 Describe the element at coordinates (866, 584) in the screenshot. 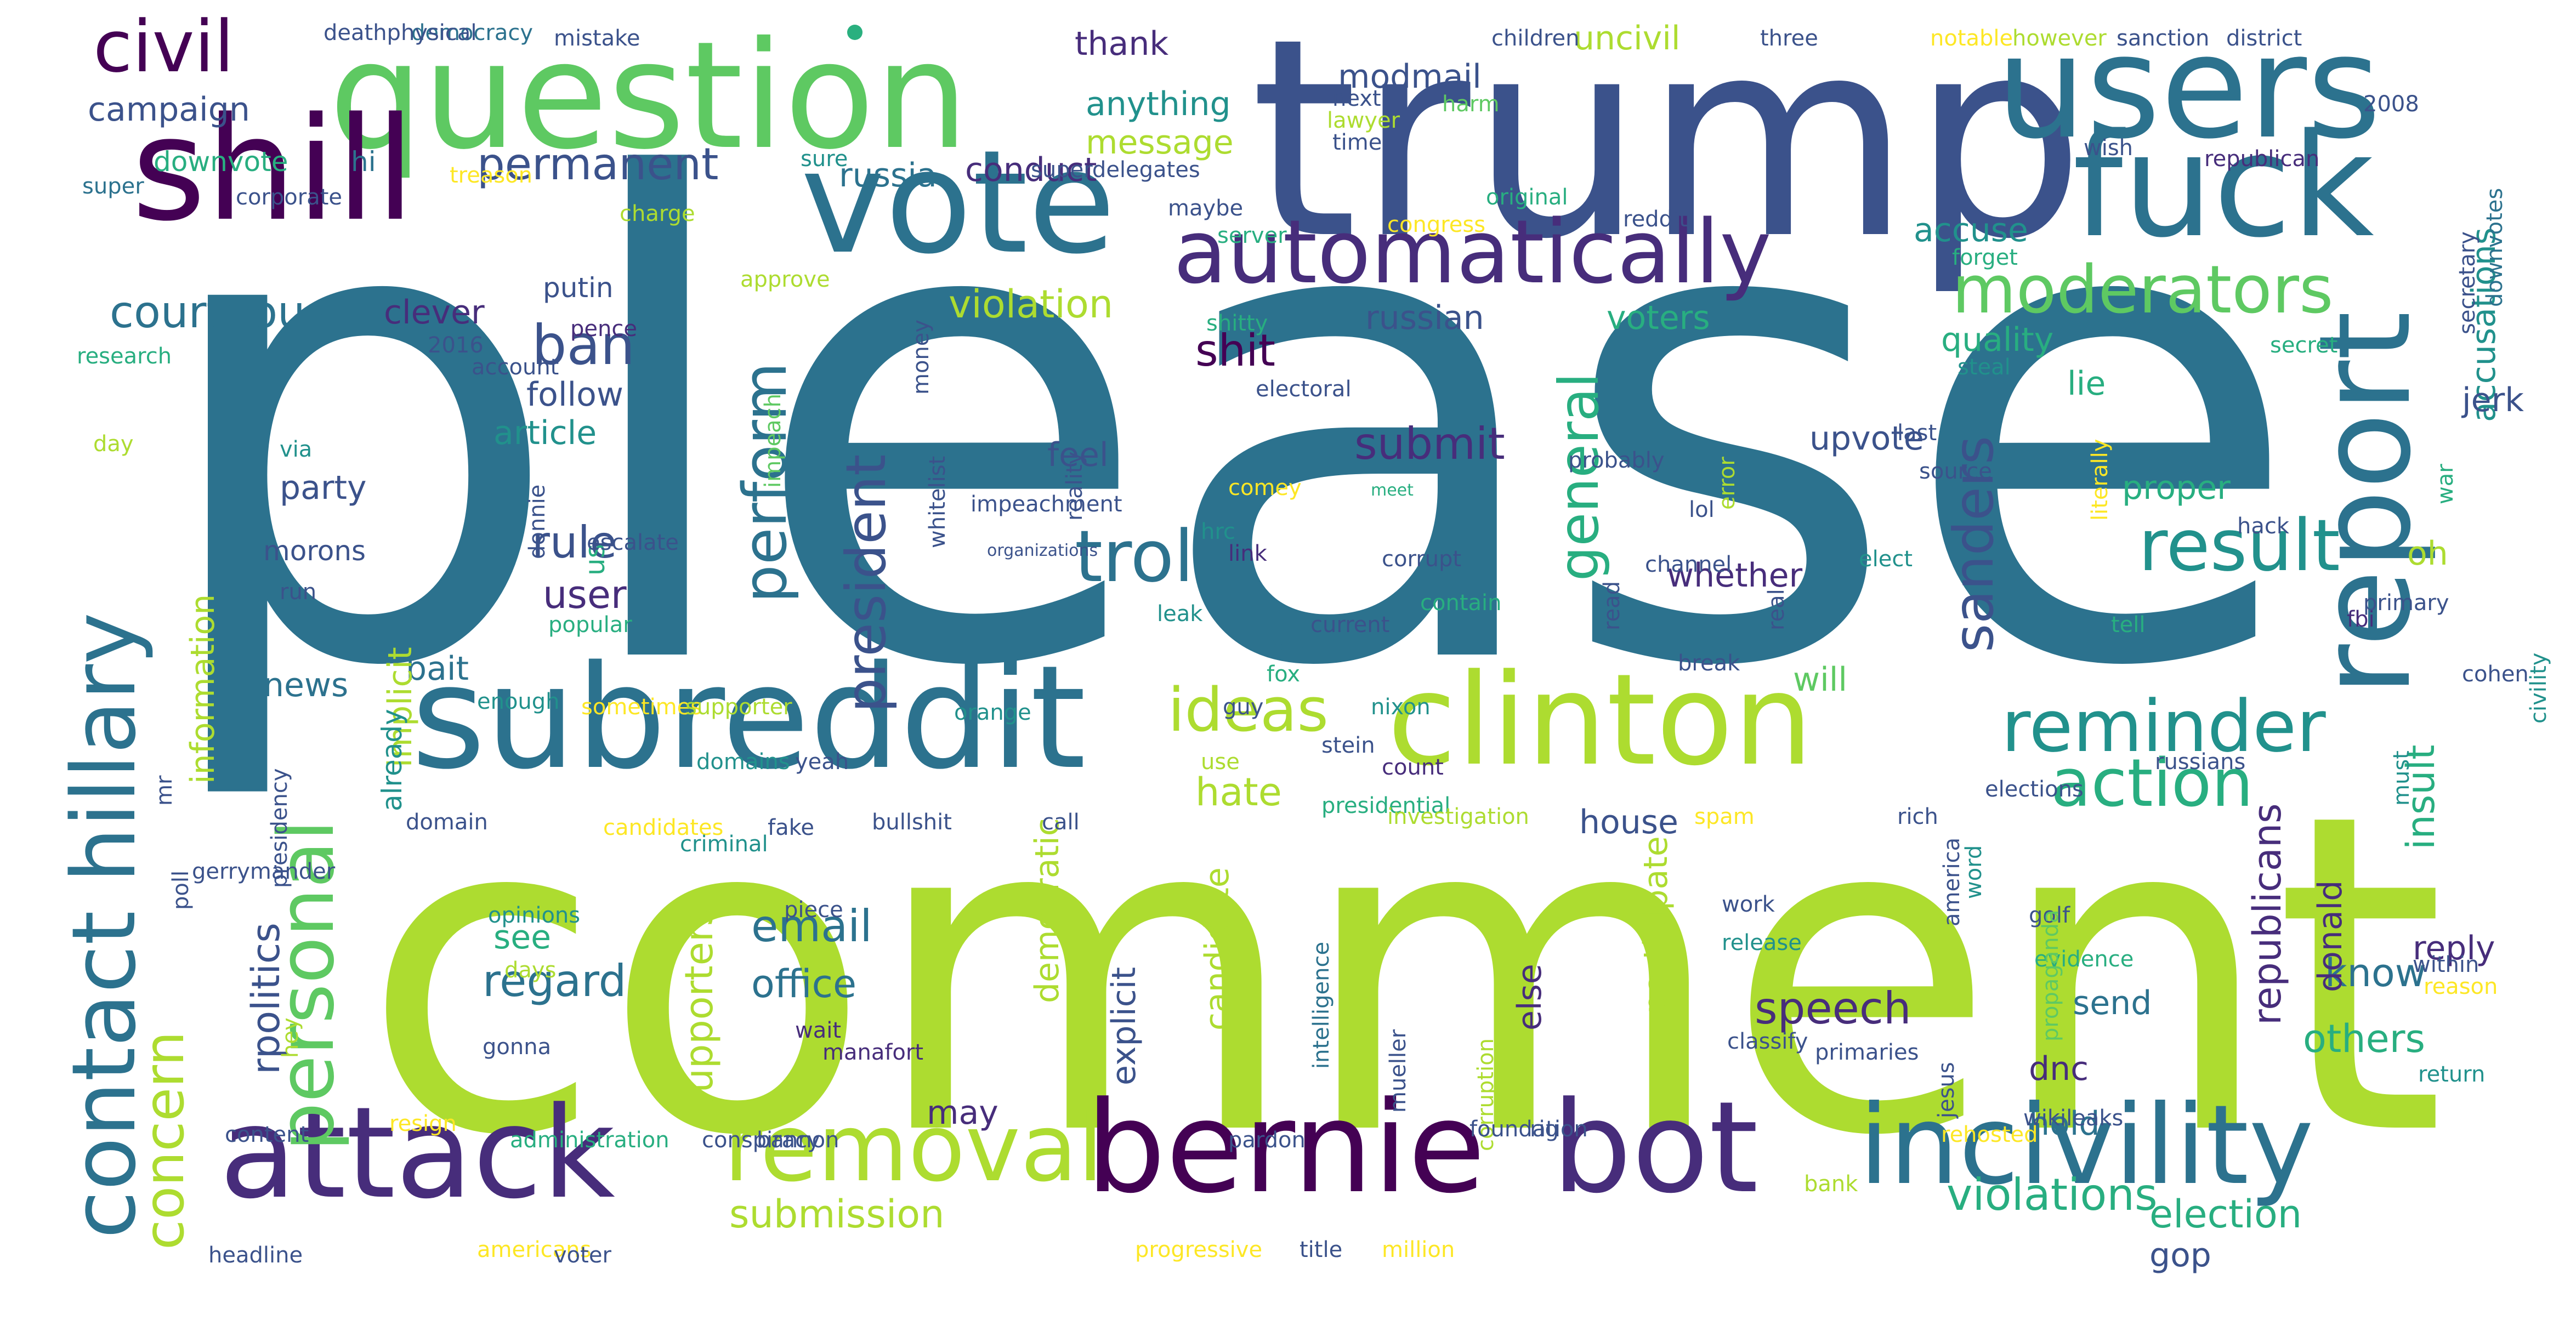

I see `word-president: president` at that location.